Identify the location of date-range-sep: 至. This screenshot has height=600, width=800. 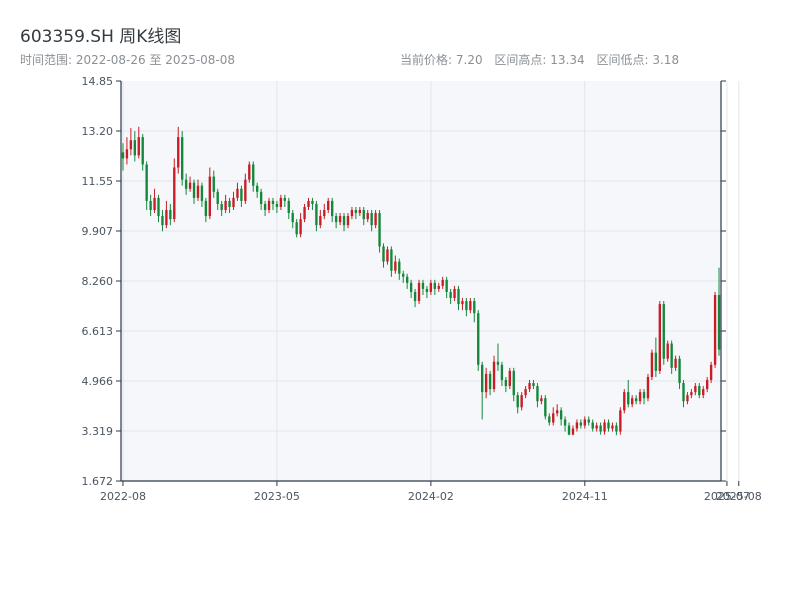
(155, 60).